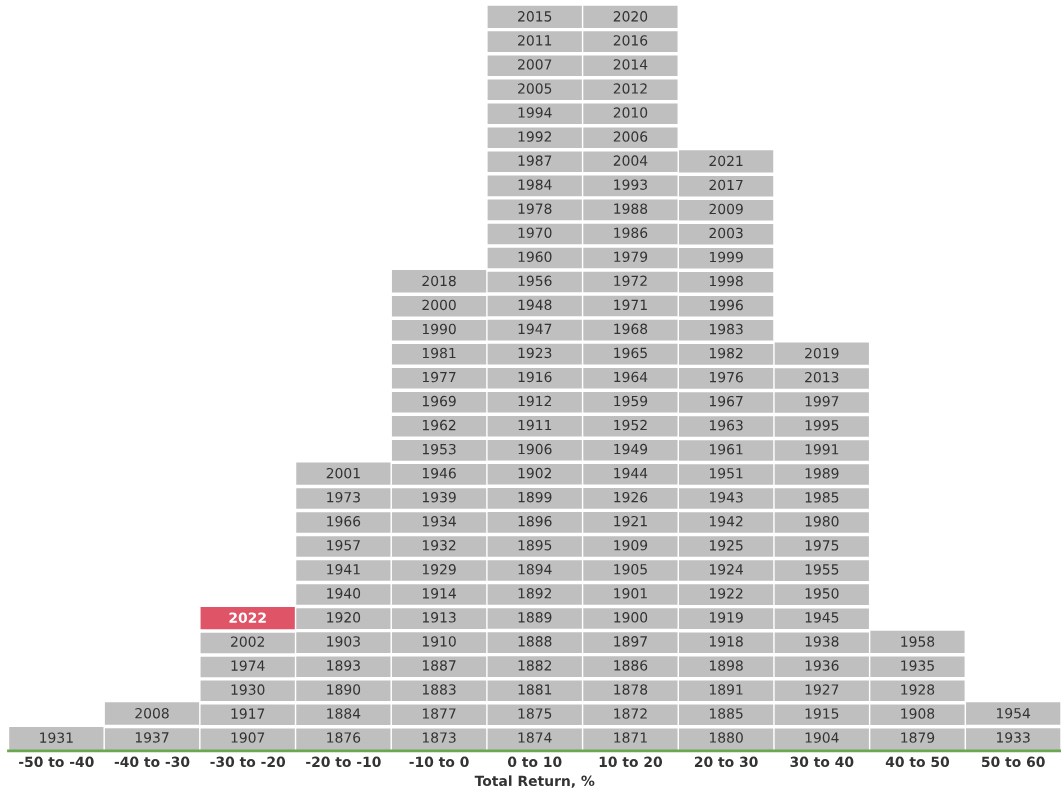 This screenshot has width=1061, height=797. What do you see at coordinates (343, 762) in the screenshot?
I see `x-tick-label: -20 to -10` at bounding box center [343, 762].